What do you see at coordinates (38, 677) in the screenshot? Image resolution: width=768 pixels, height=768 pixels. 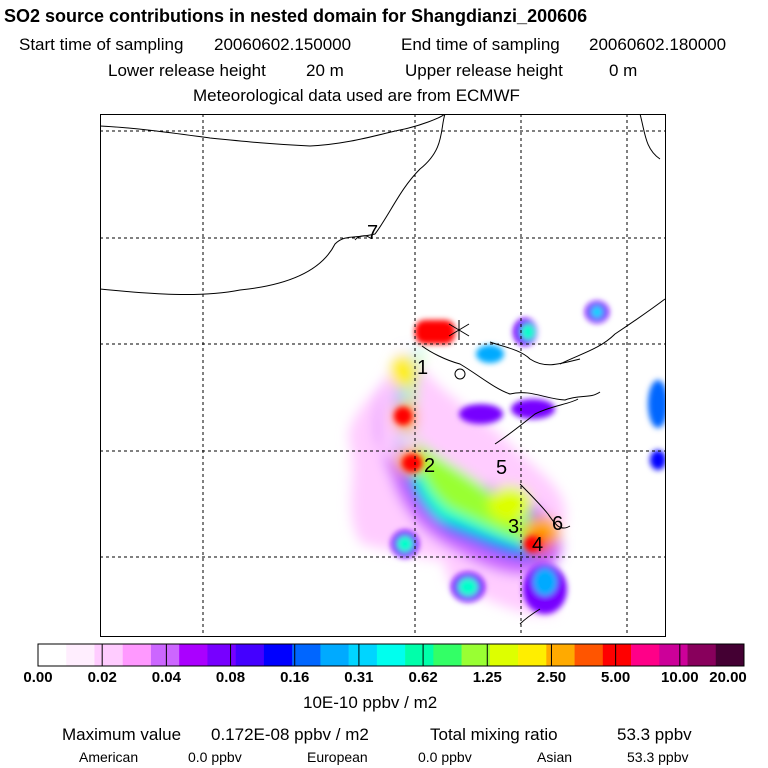 I see `color-scale-tick-label: 0.00` at bounding box center [38, 677].